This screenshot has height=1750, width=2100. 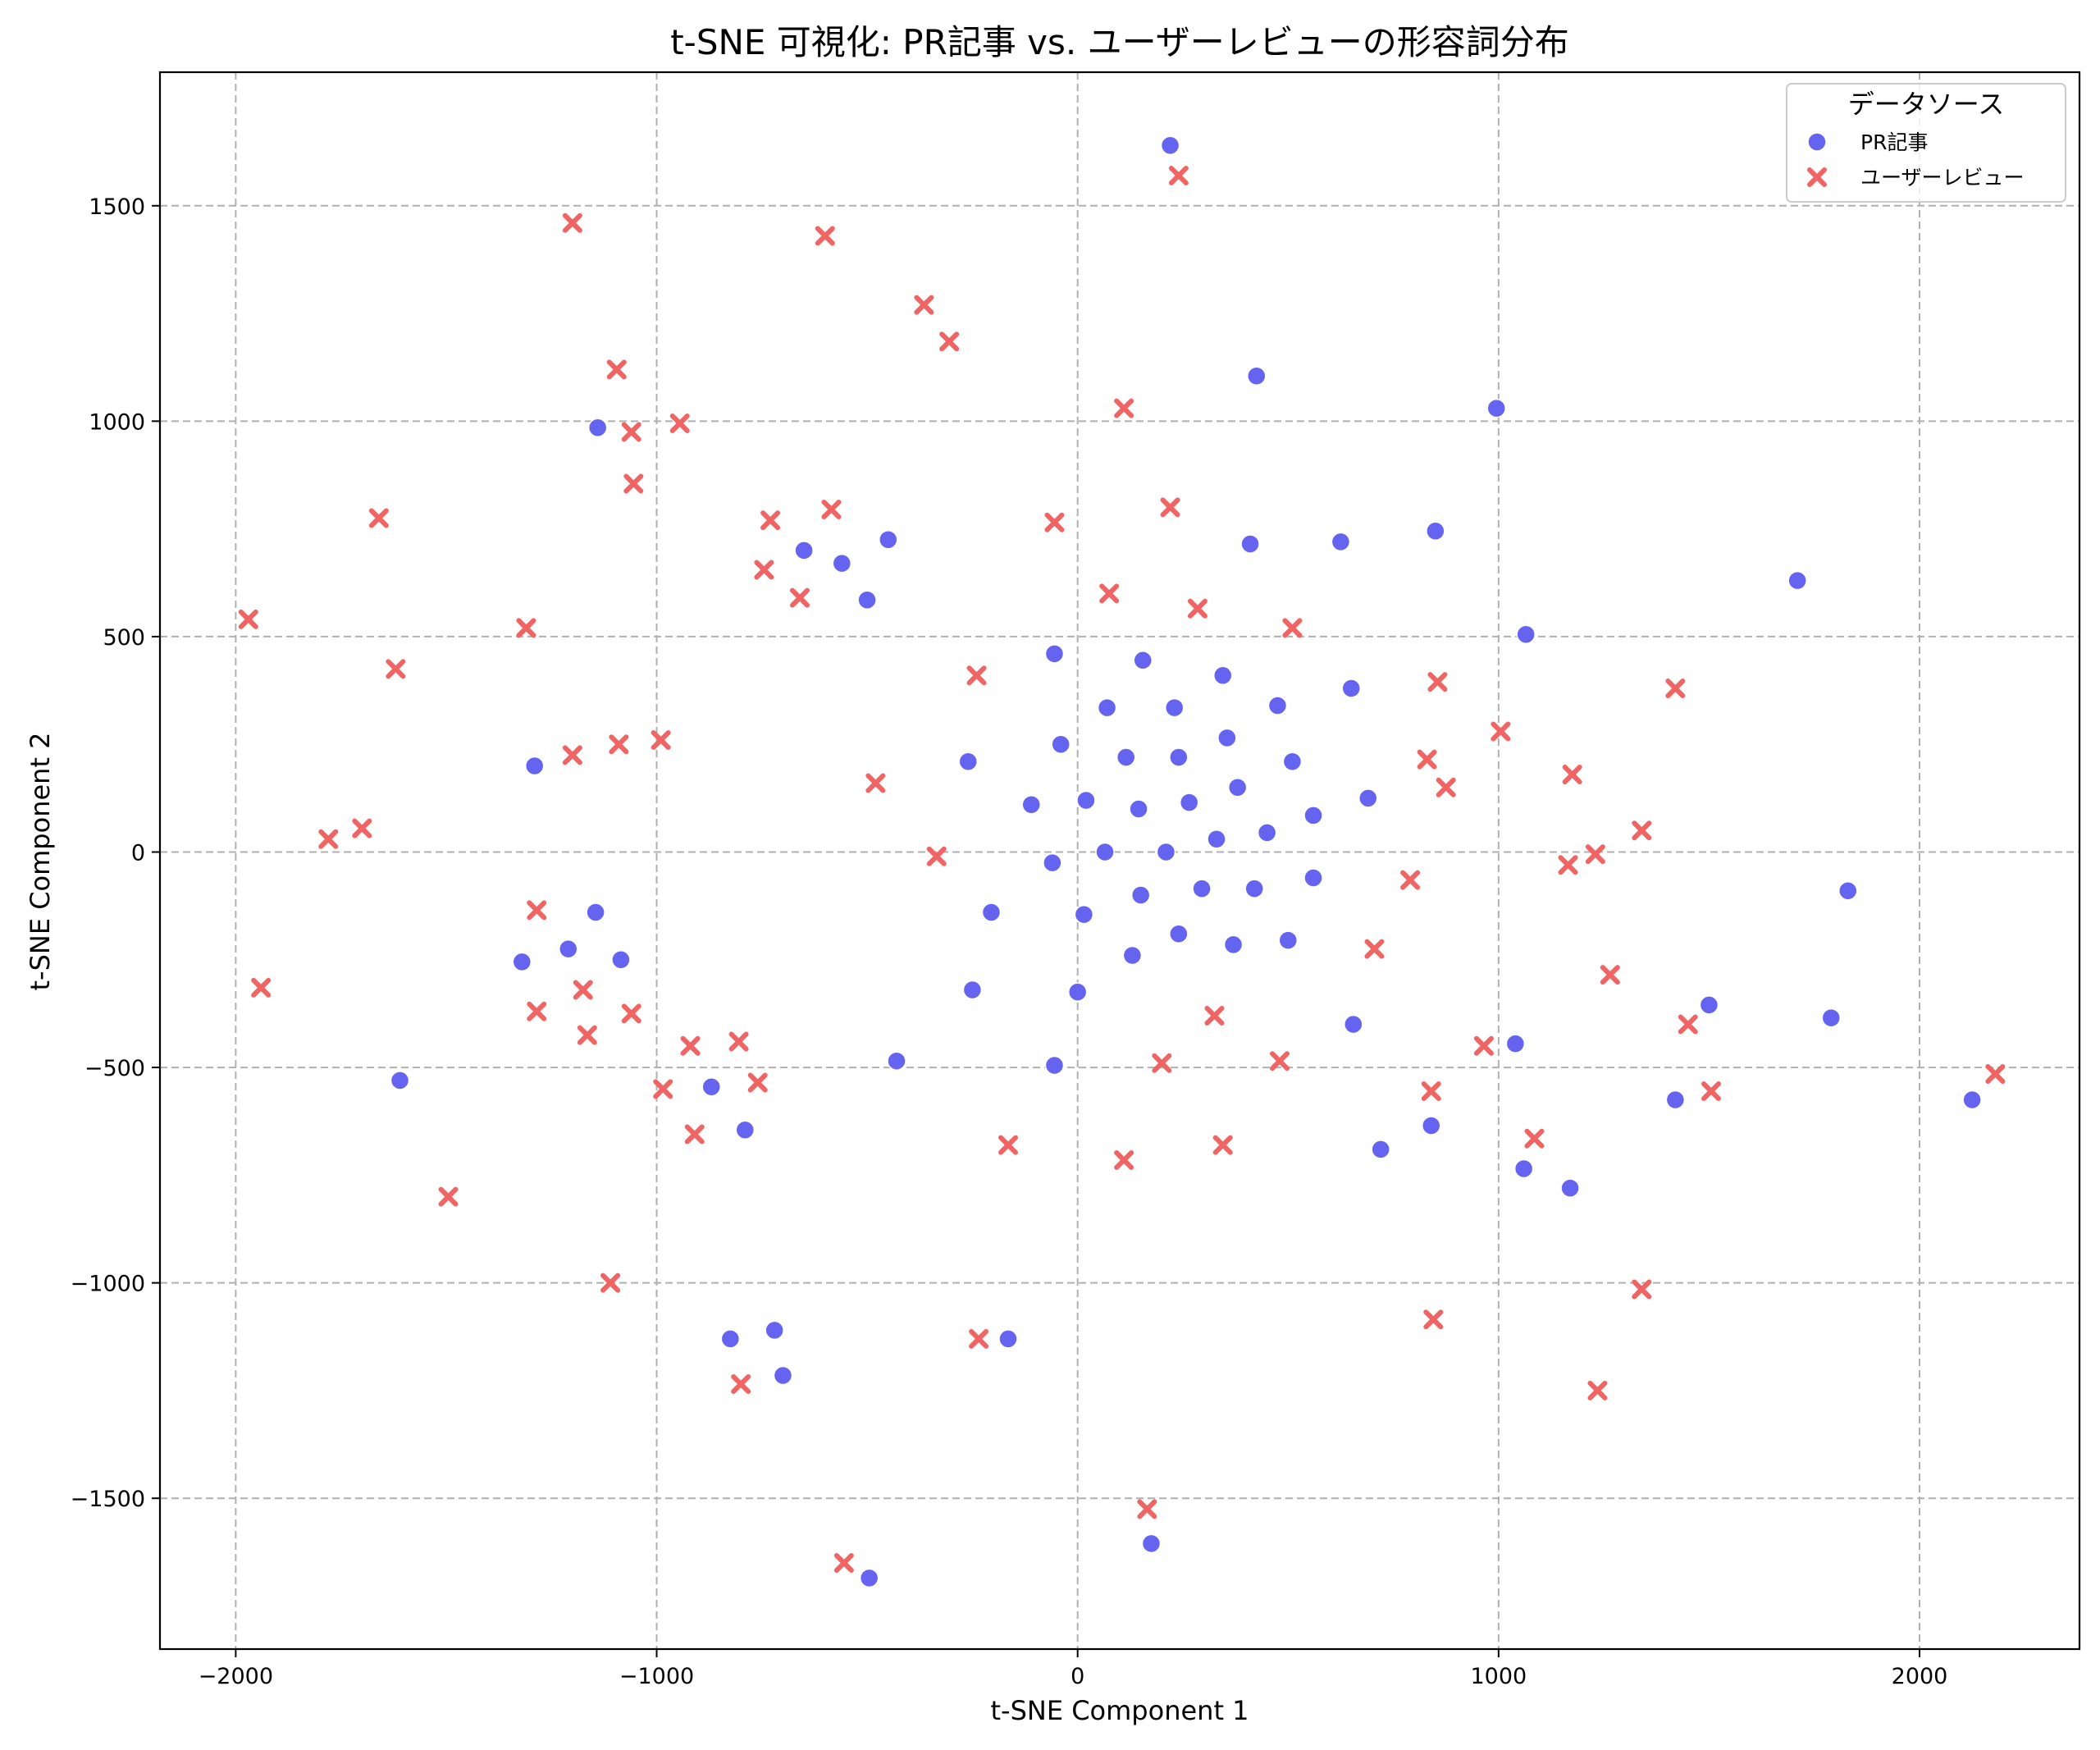 I want to click on legend-box, so click(x=1926, y=143).